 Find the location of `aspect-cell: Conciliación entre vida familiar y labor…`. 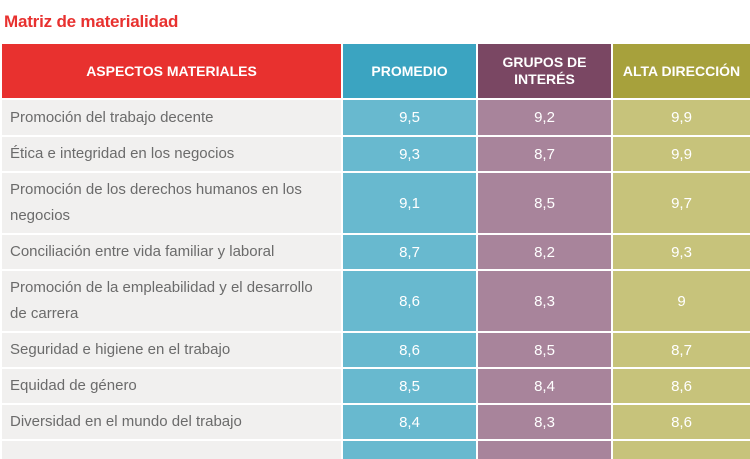

aspect-cell: Conciliación entre vida familiar y labor… is located at coordinates (172, 251).